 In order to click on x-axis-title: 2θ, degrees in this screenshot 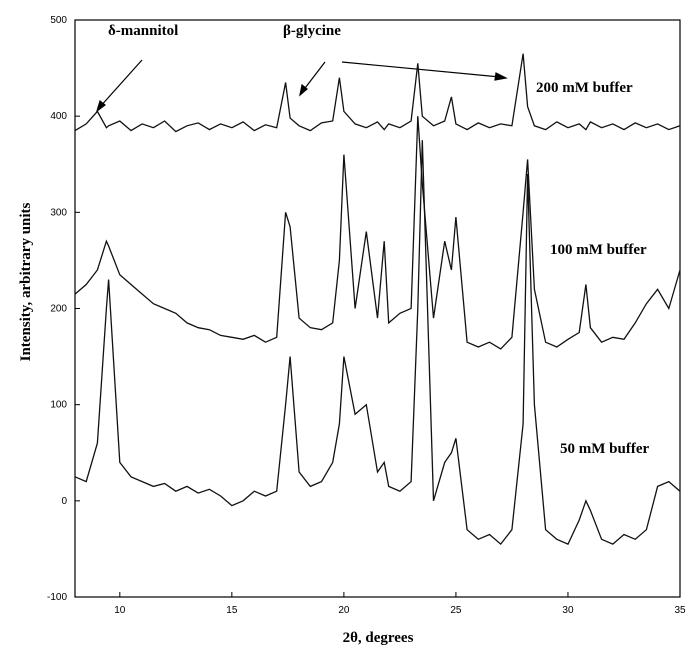, I will do `click(378, 638)`.